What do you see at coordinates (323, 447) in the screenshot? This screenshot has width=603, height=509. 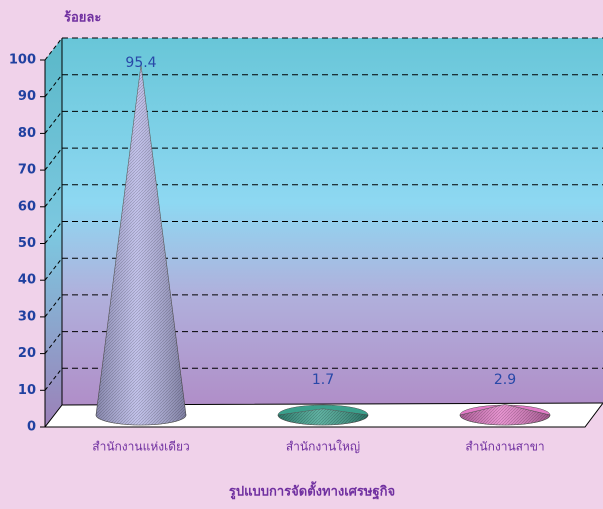 I see `x-tick-label: สำนักงานใหญ่` at bounding box center [323, 447].